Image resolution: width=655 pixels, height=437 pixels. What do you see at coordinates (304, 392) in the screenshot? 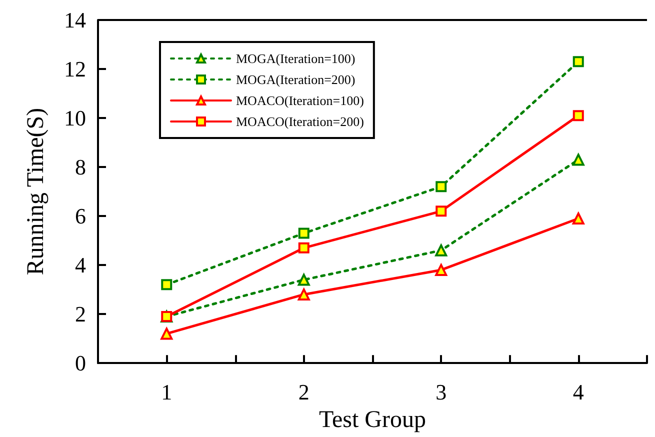
I see `x-tick-label: 2` at bounding box center [304, 392].